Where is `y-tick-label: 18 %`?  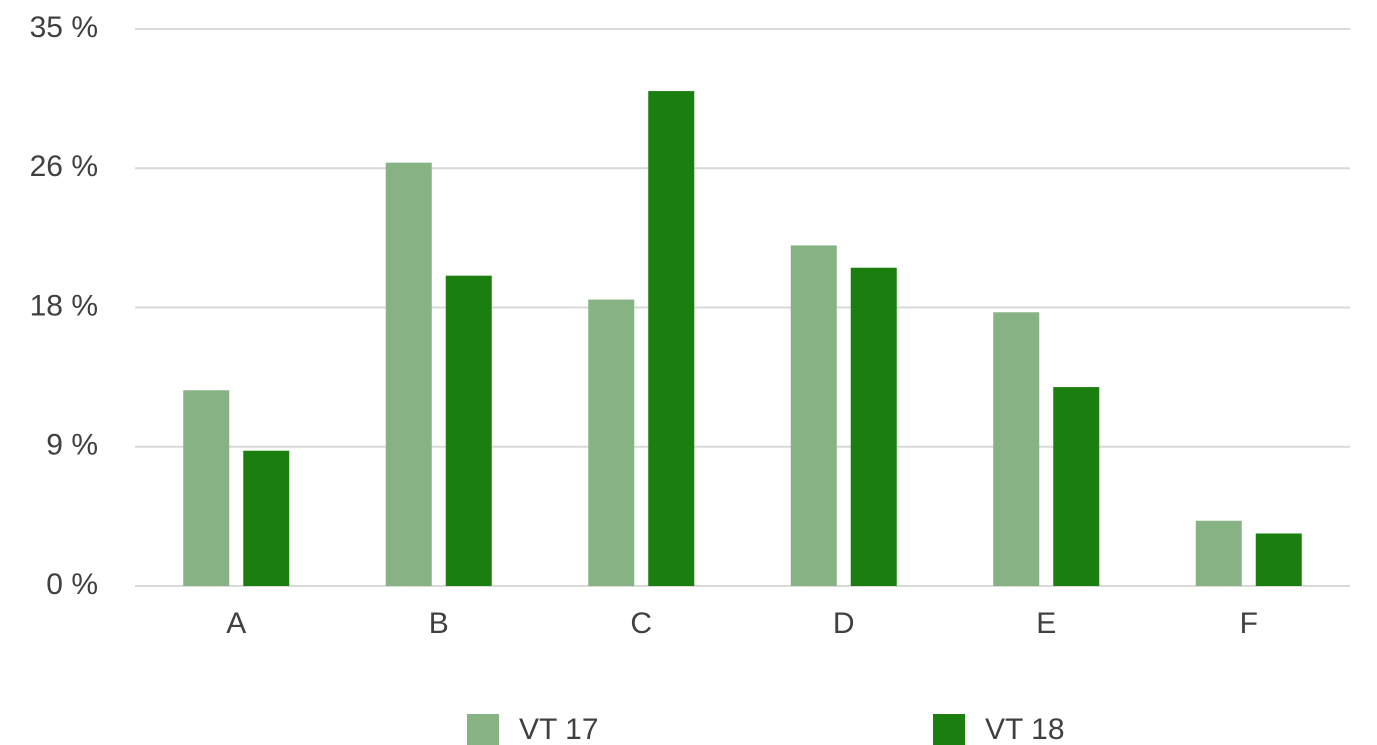 y-tick-label: 18 % is located at coordinates (64, 305).